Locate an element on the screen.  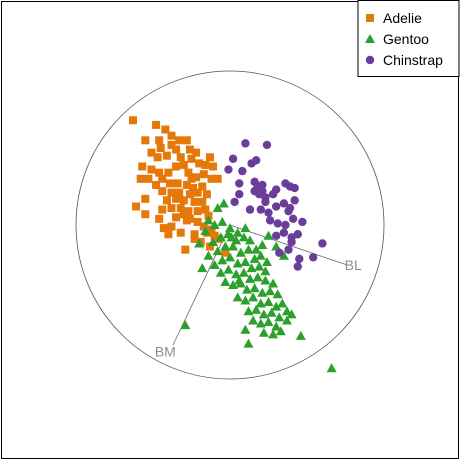
legend-box is located at coordinates (408, 38).